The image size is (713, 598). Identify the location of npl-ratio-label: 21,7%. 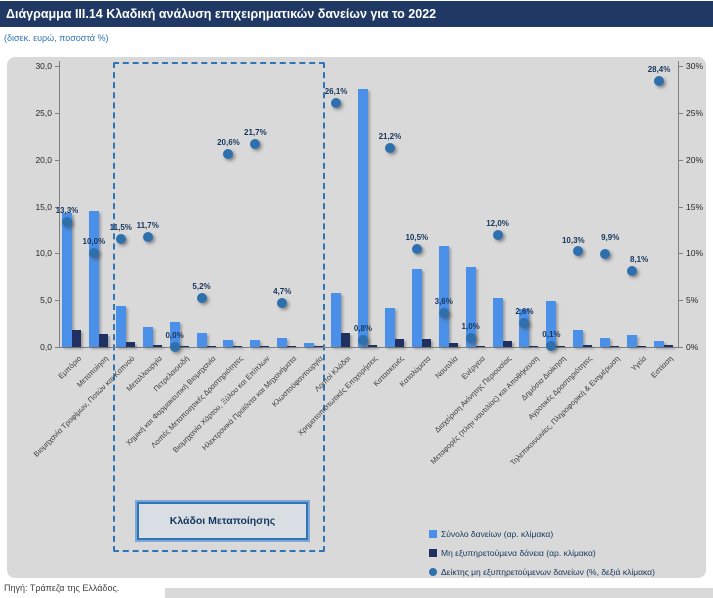
(255, 132).